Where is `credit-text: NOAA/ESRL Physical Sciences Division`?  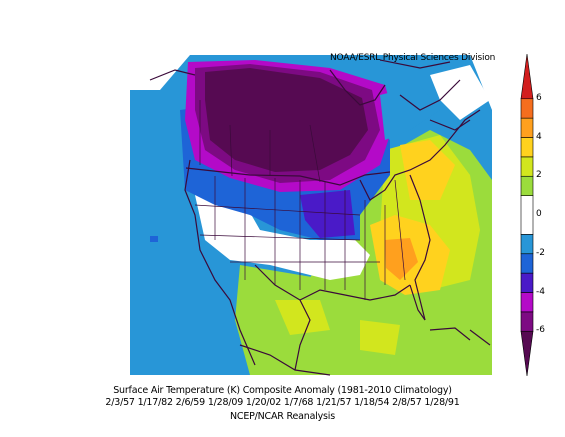 credit-text: NOAA/ESRL Physical Sciences Division is located at coordinates (413, 58).